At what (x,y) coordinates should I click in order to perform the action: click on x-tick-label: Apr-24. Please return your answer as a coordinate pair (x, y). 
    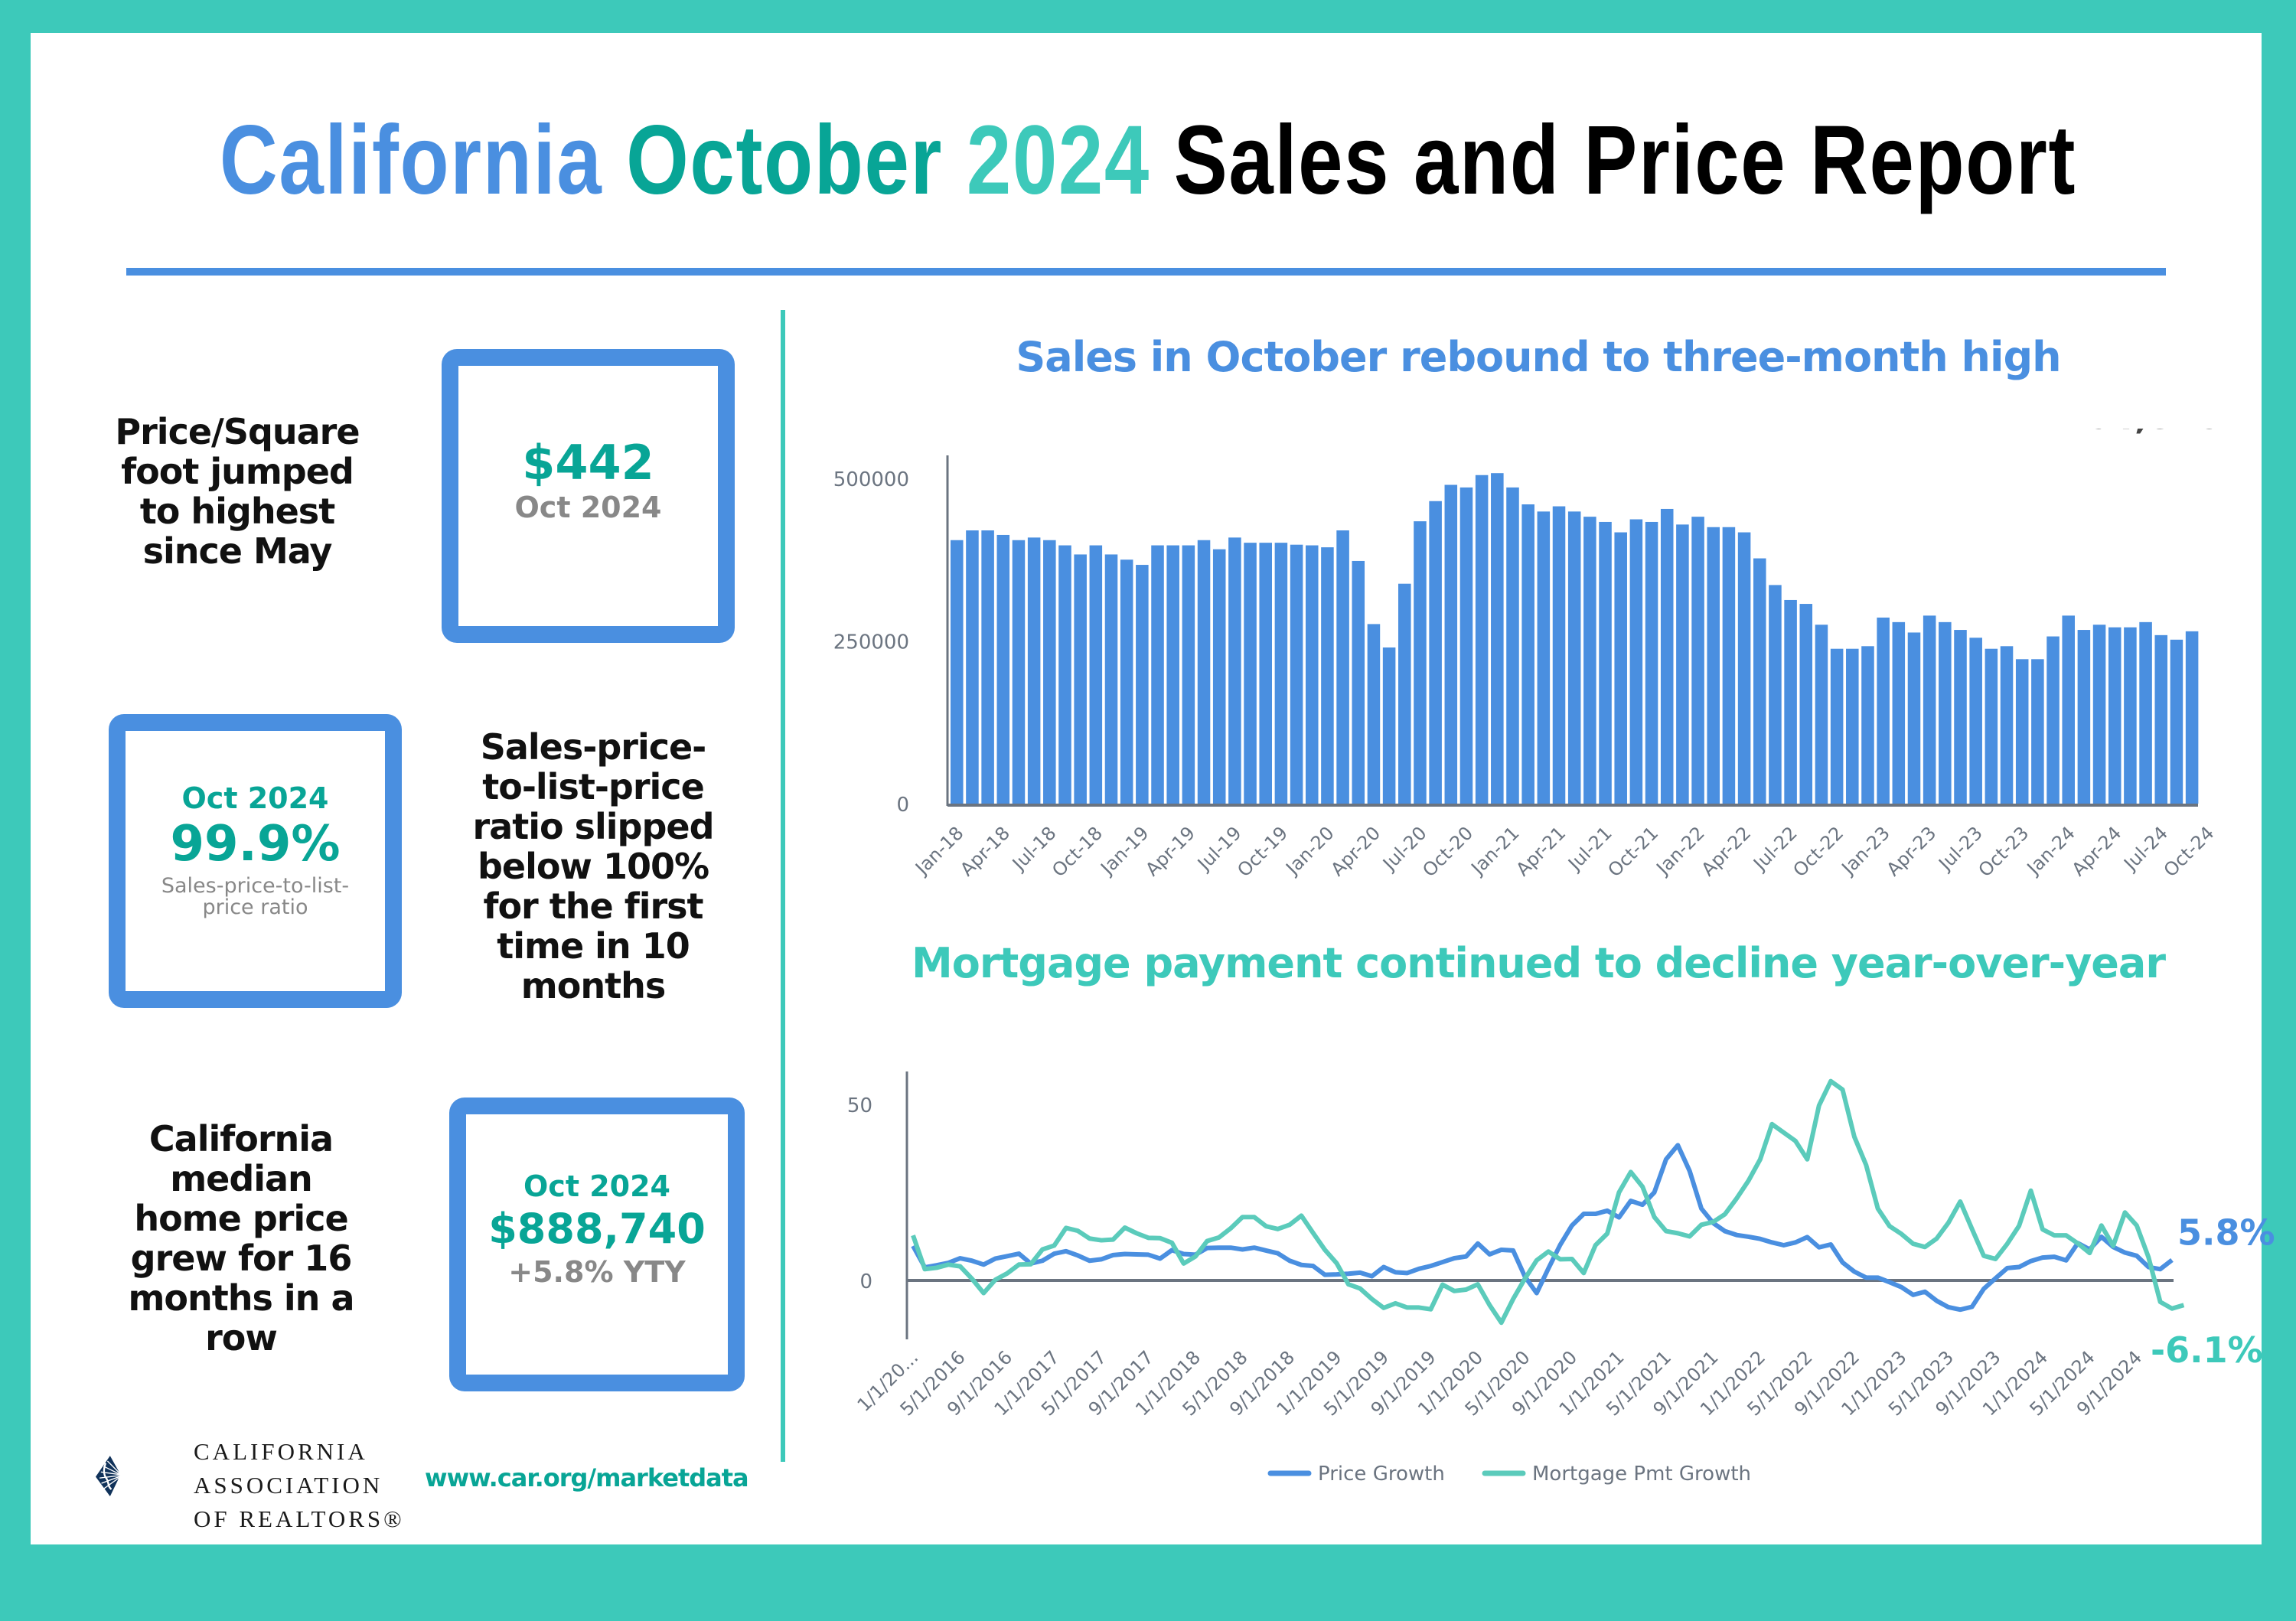
    Looking at the image, I should click on (2097, 851).